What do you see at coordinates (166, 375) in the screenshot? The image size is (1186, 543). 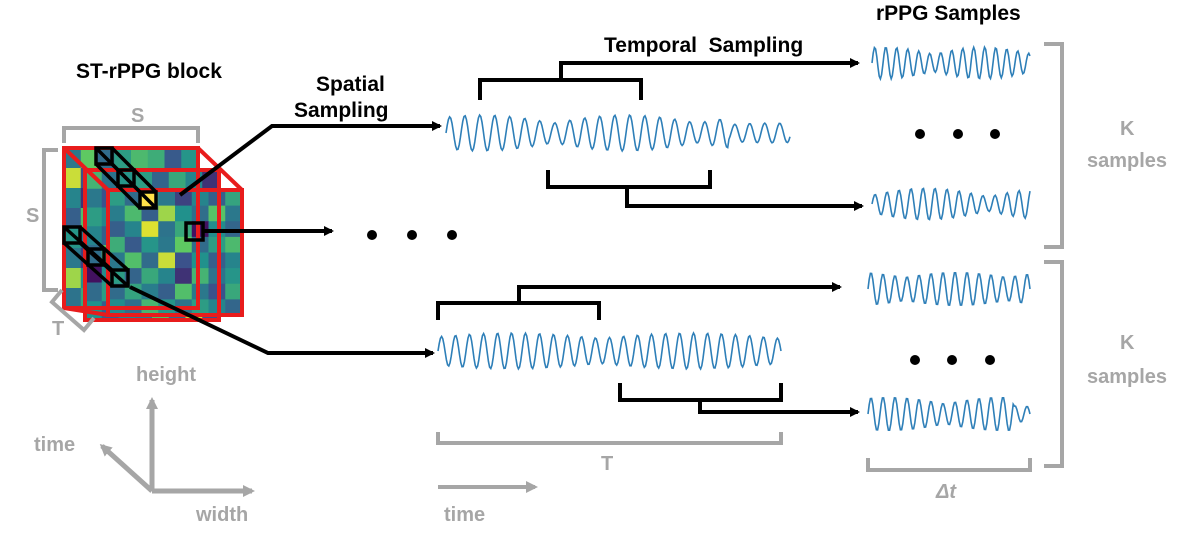 I see `axis-height-label: height` at bounding box center [166, 375].